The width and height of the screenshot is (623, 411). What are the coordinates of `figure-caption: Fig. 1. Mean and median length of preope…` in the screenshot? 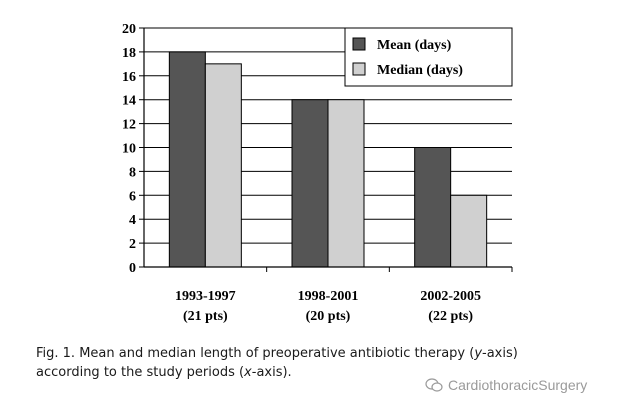 It's located at (321, 363).